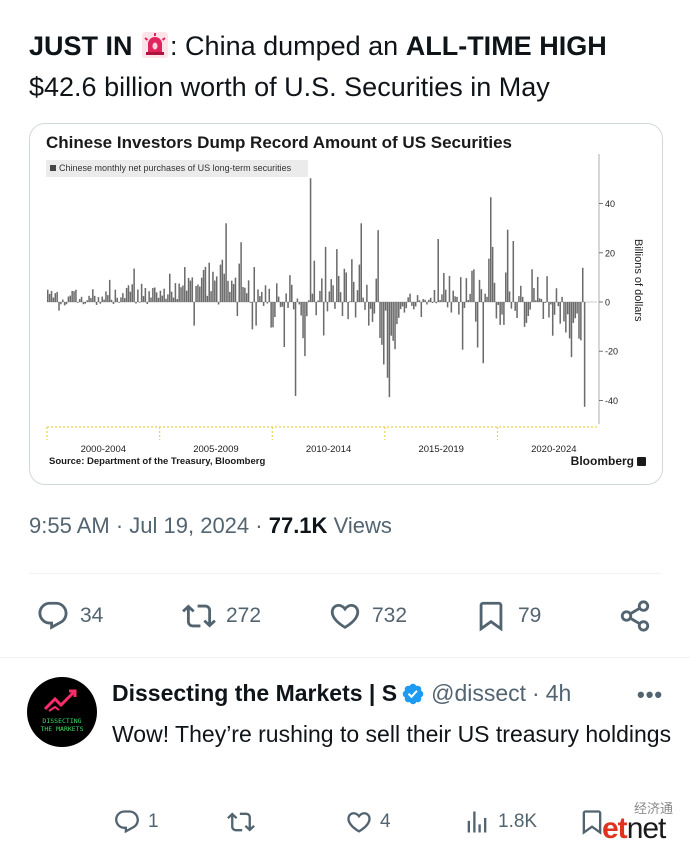  Describe the element at coordinates (221, 616) in the screenshot. I see `retweet-button: 272` at that location.